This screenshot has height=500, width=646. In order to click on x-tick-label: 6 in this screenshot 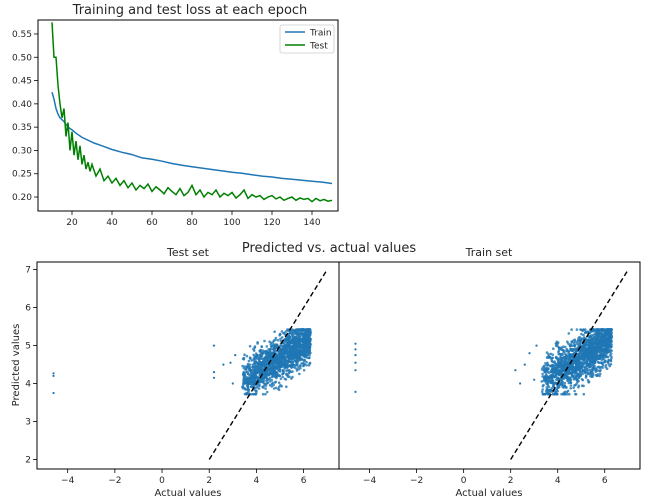, I will do `click(605, 481)`.